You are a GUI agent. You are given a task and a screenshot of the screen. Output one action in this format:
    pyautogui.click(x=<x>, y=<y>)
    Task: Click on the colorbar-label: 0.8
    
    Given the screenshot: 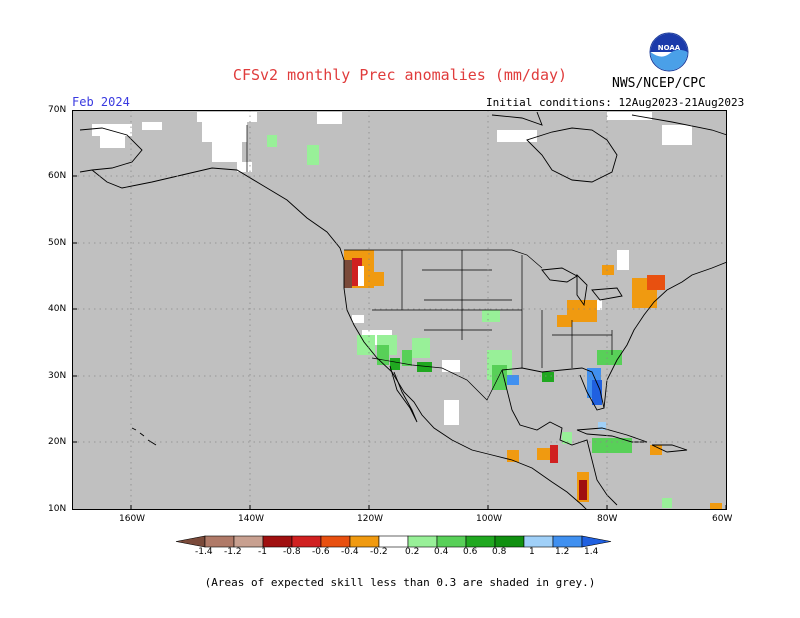 What is the action you would take?
    pyautogui.click(x=499, y=552)
    